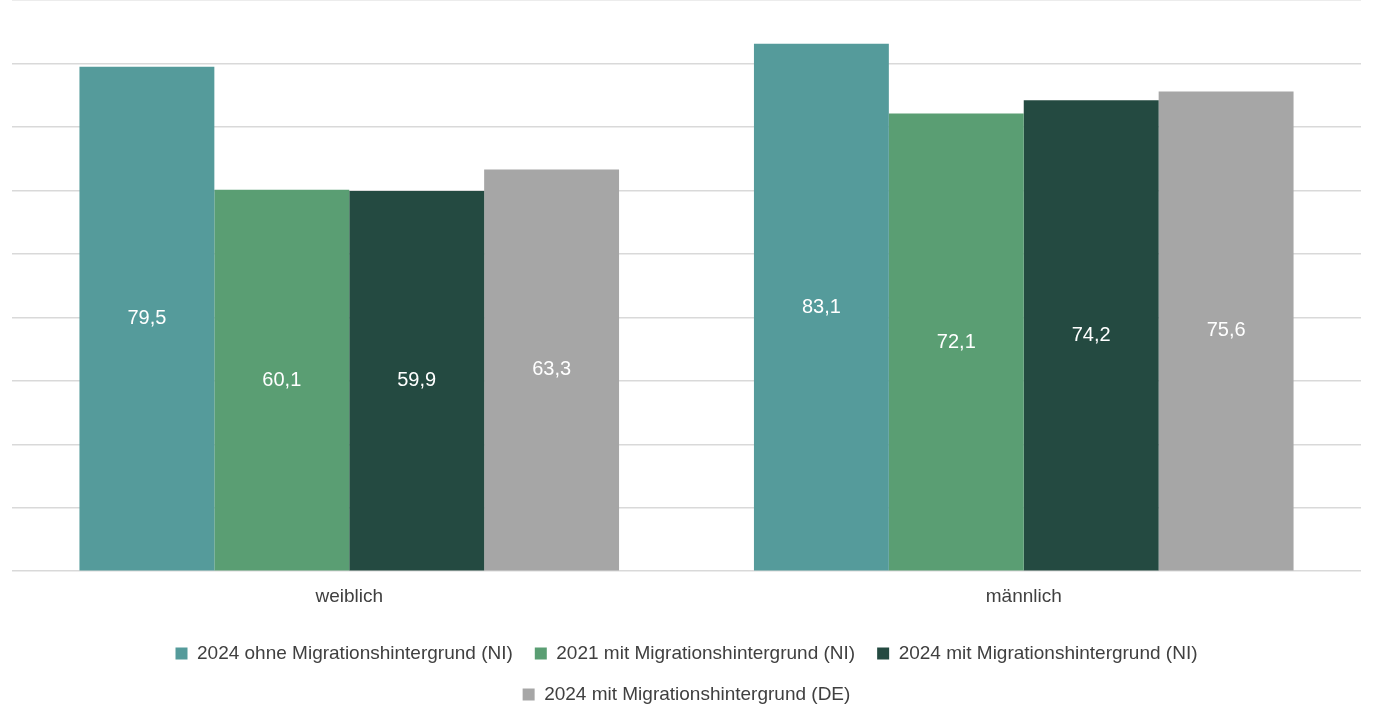 The height and width of the screenshot is (714, 1373). I want to click on data-label: 72,1, so click(956, 340).